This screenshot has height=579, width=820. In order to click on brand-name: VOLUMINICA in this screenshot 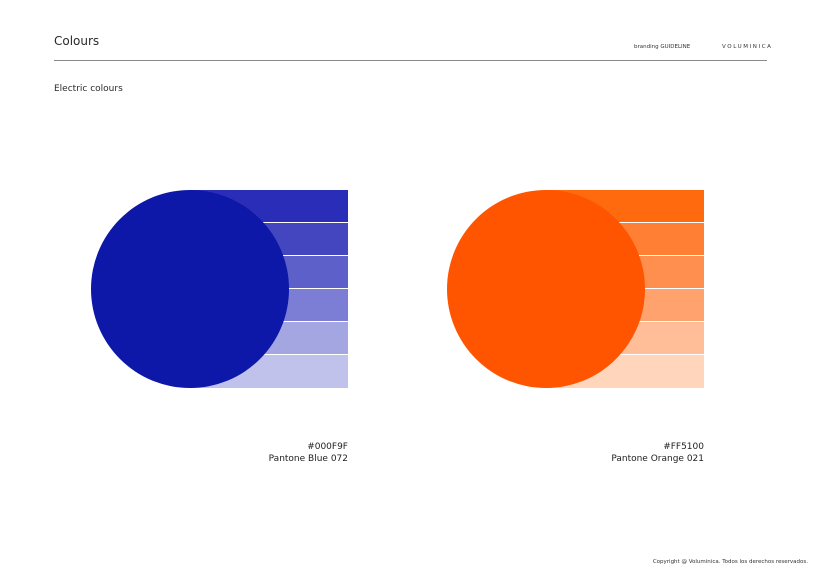, I will do `click(747, 47)`.